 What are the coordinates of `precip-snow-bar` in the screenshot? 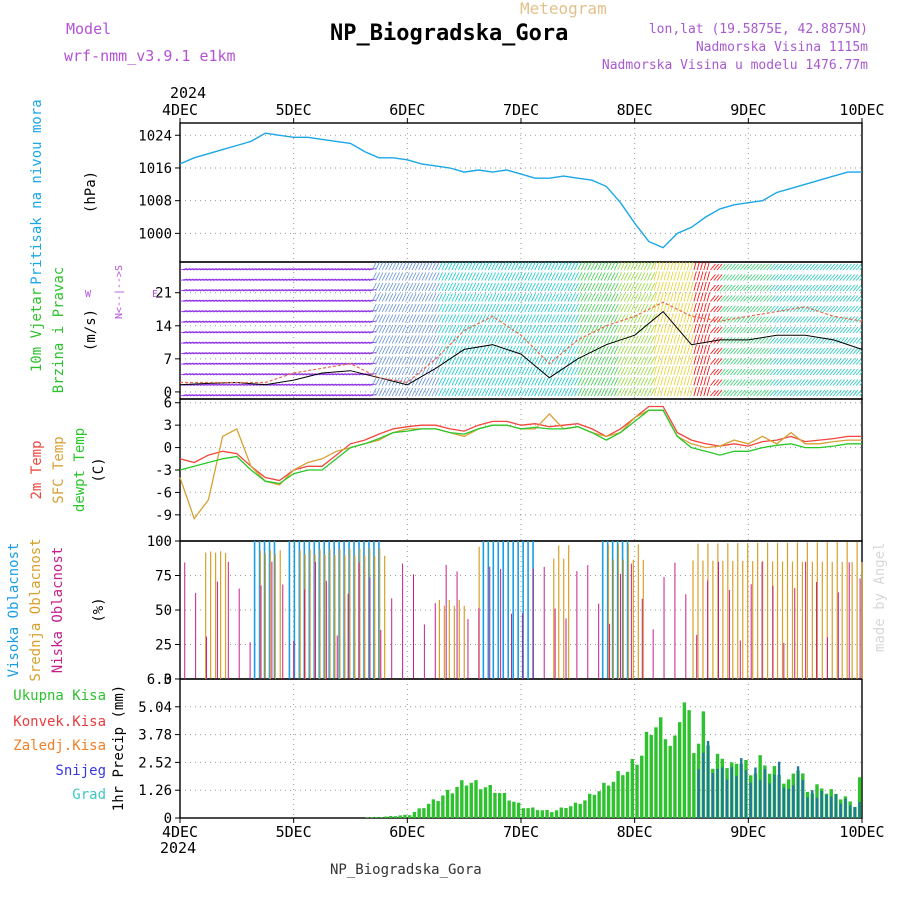 It's located at (703, 785).